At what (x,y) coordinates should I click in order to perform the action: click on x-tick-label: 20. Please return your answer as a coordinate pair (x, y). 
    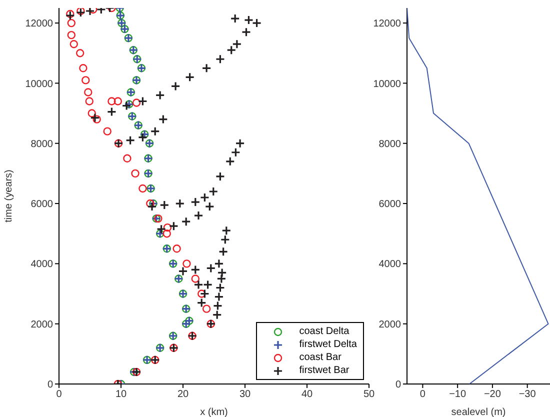
    Looking at the image, I should click on (183, 394).